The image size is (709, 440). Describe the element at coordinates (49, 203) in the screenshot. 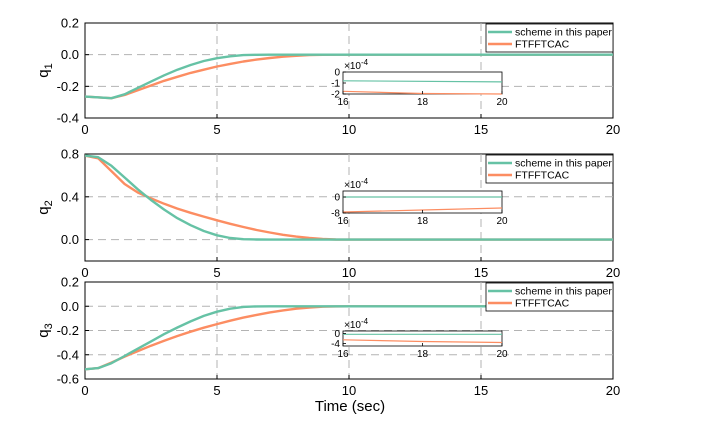

I see `y-axis-label-subscript: 2` at that location.